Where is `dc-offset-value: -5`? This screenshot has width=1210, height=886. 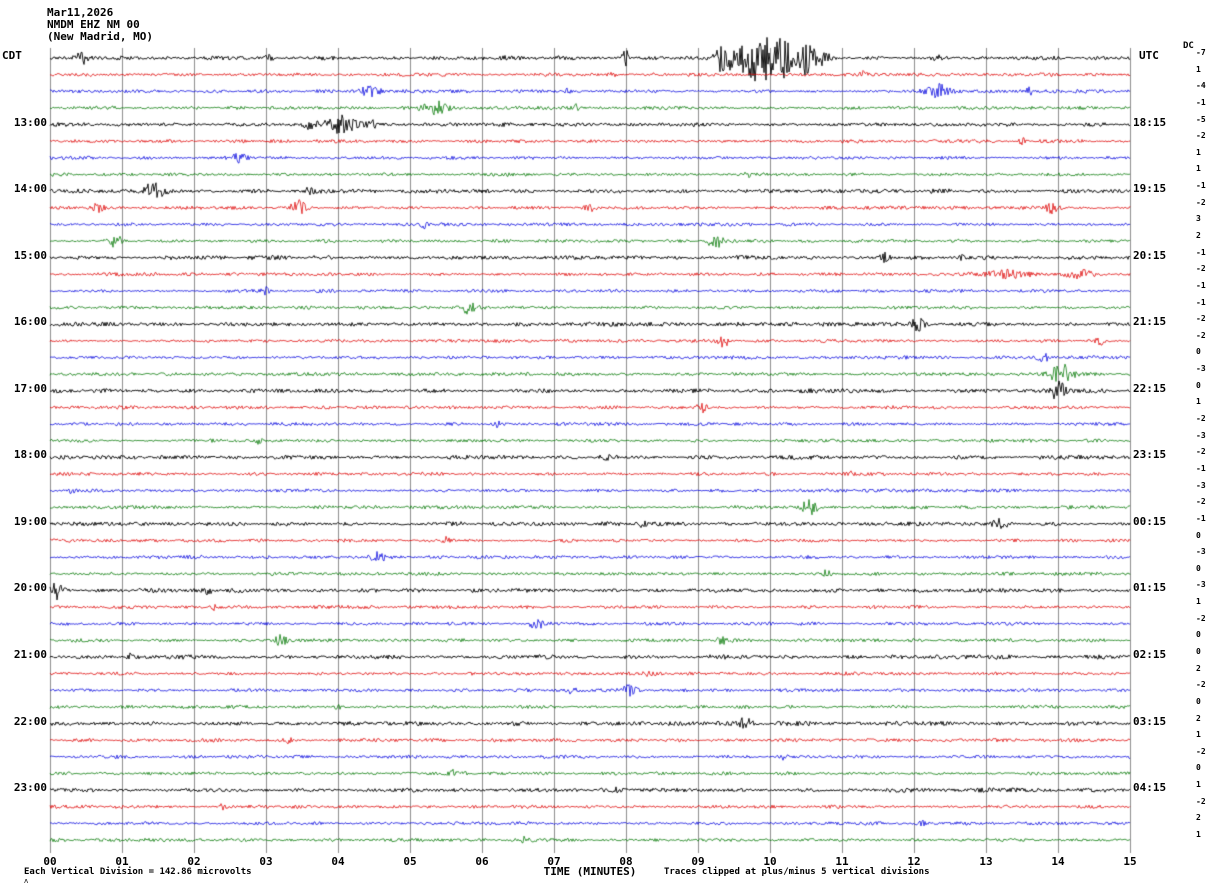
dc-offset-value: -5 is located at coordinates (1201, 119).